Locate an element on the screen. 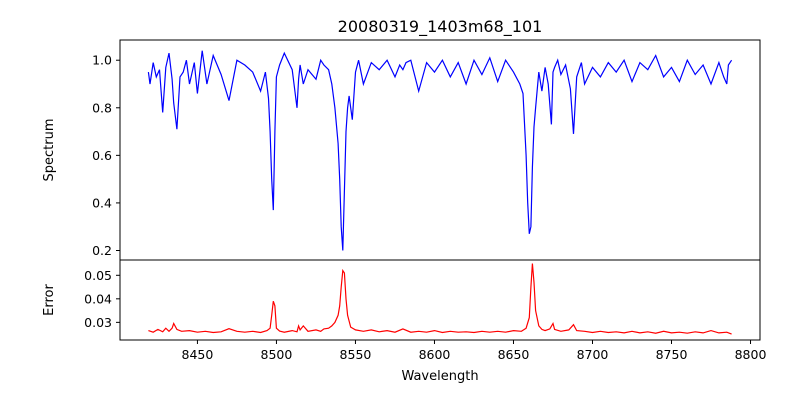 The height and width of the screenshot is (400, 800). spectrum-y-ticks: 0.2 0.4 0.6 0.8 1.0 is located at coordinates (106, 155).